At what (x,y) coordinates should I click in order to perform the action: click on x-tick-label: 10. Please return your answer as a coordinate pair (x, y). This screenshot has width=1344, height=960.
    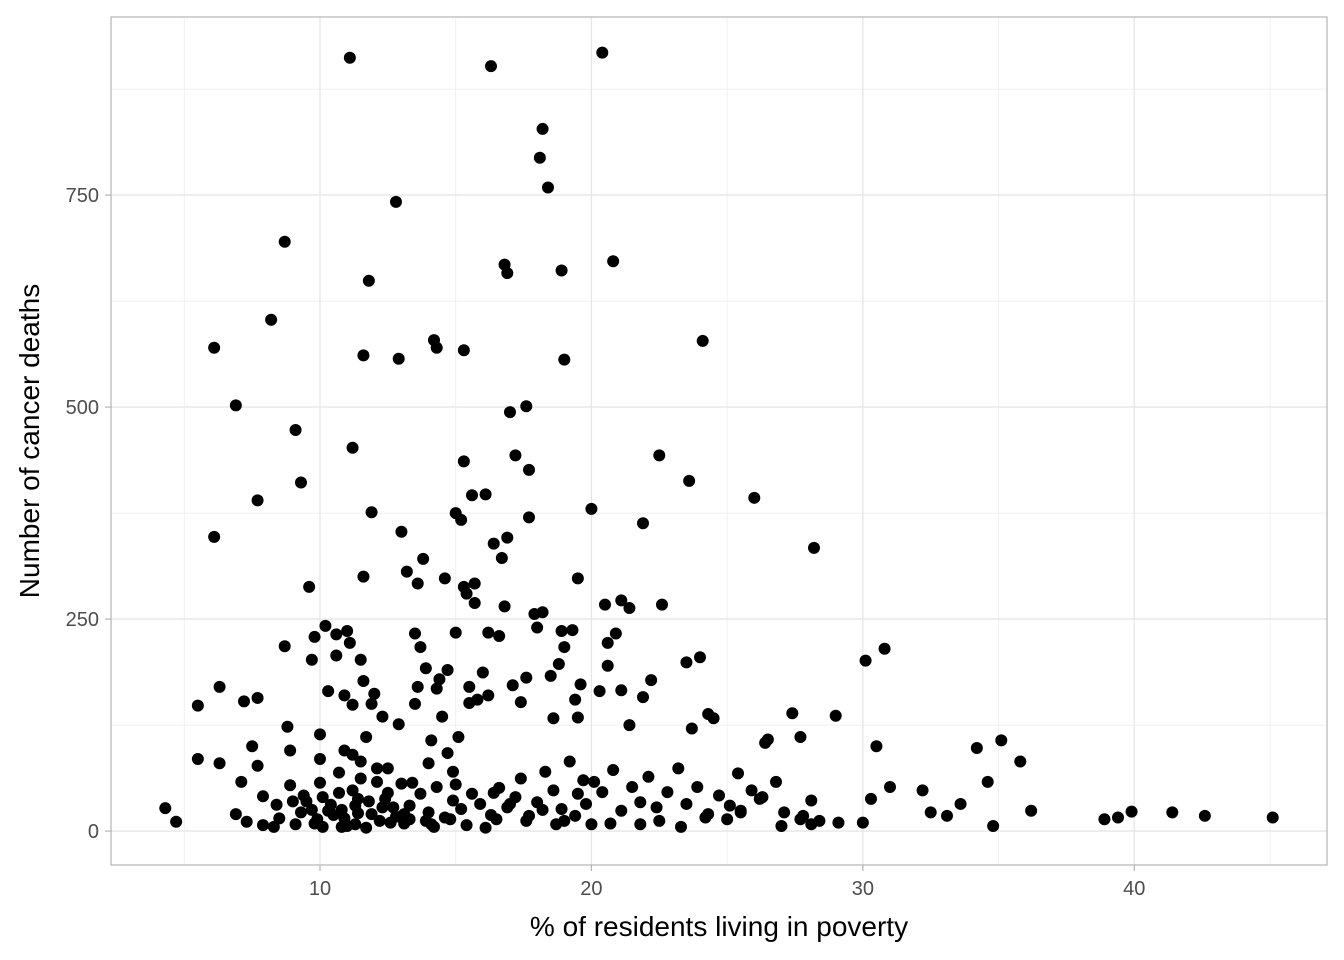
    Looking at the image, I should click on (320, 889).